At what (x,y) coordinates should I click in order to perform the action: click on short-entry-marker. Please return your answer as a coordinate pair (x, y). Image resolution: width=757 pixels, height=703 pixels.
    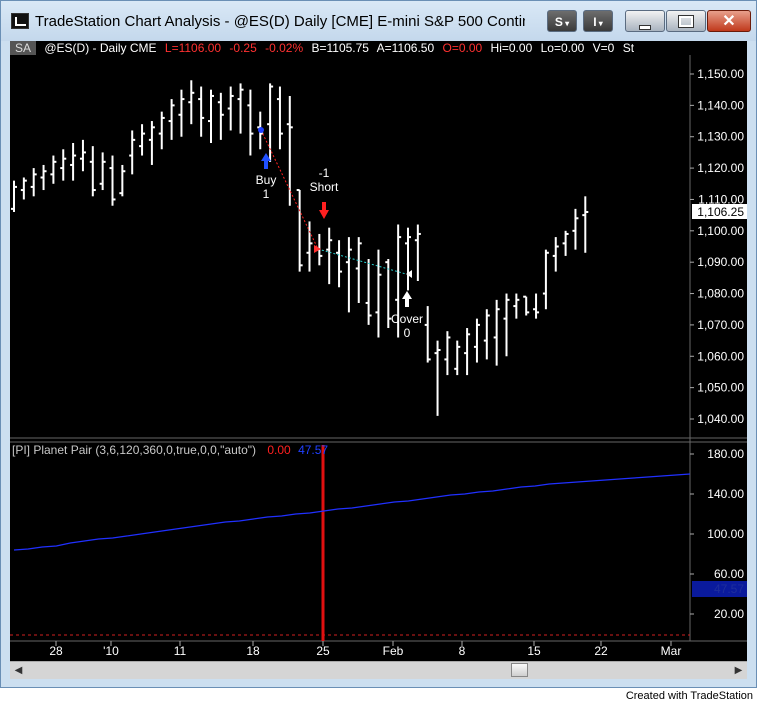
    Looking at the image, I should click on (317, 249).